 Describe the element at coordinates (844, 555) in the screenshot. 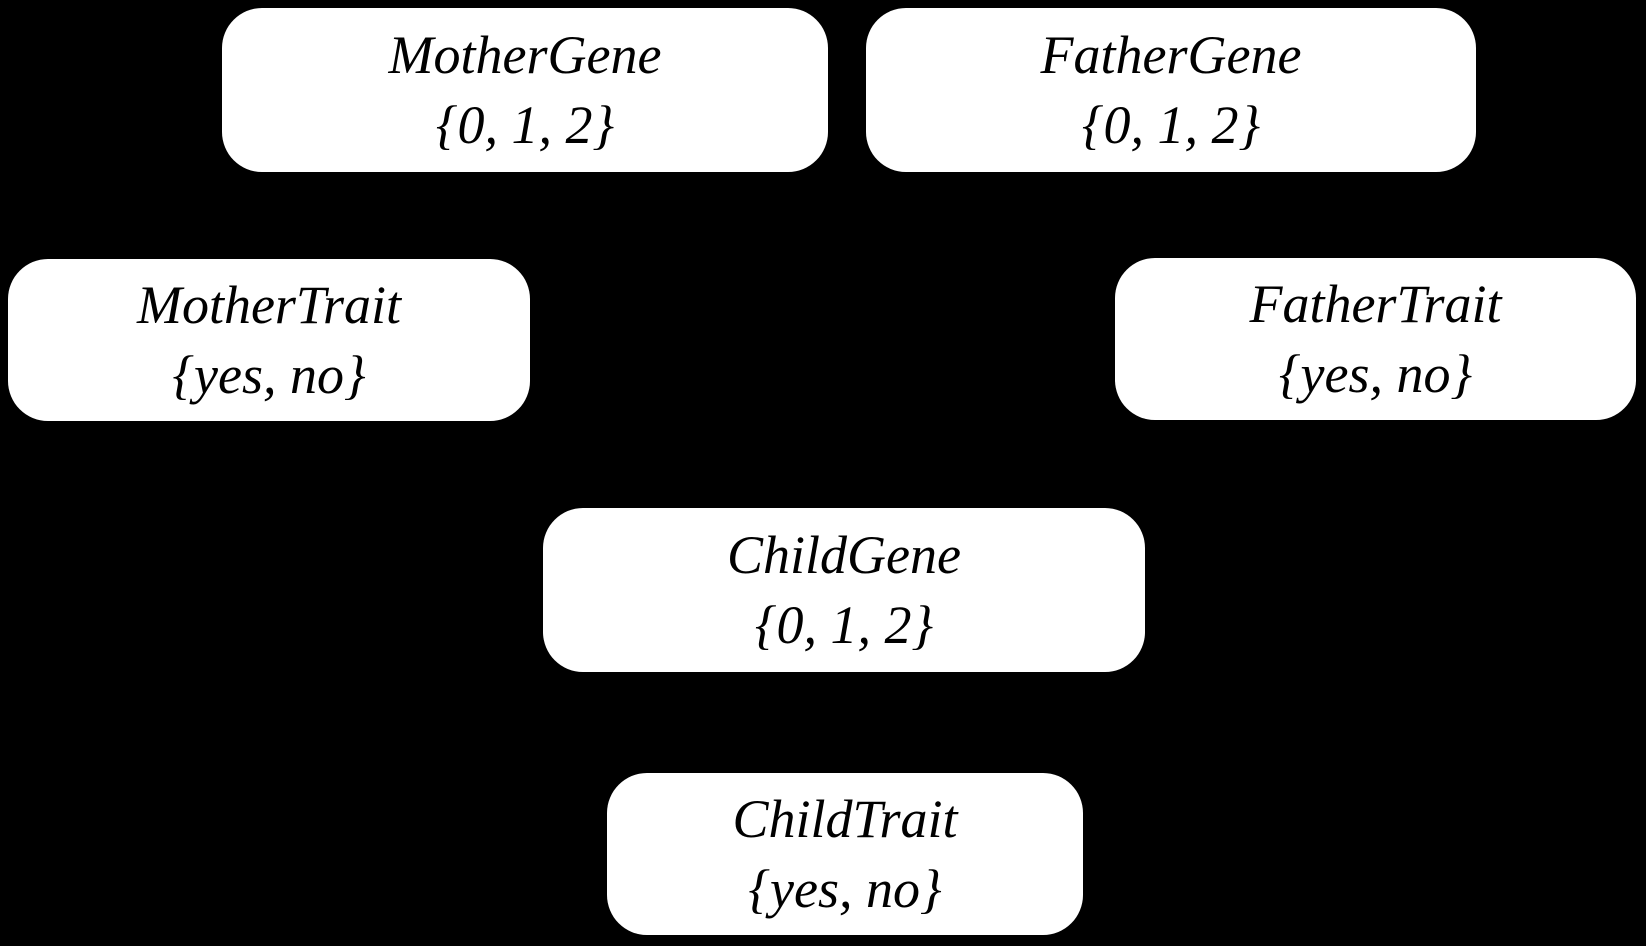

I see `node-title: ChildGene` at that location.